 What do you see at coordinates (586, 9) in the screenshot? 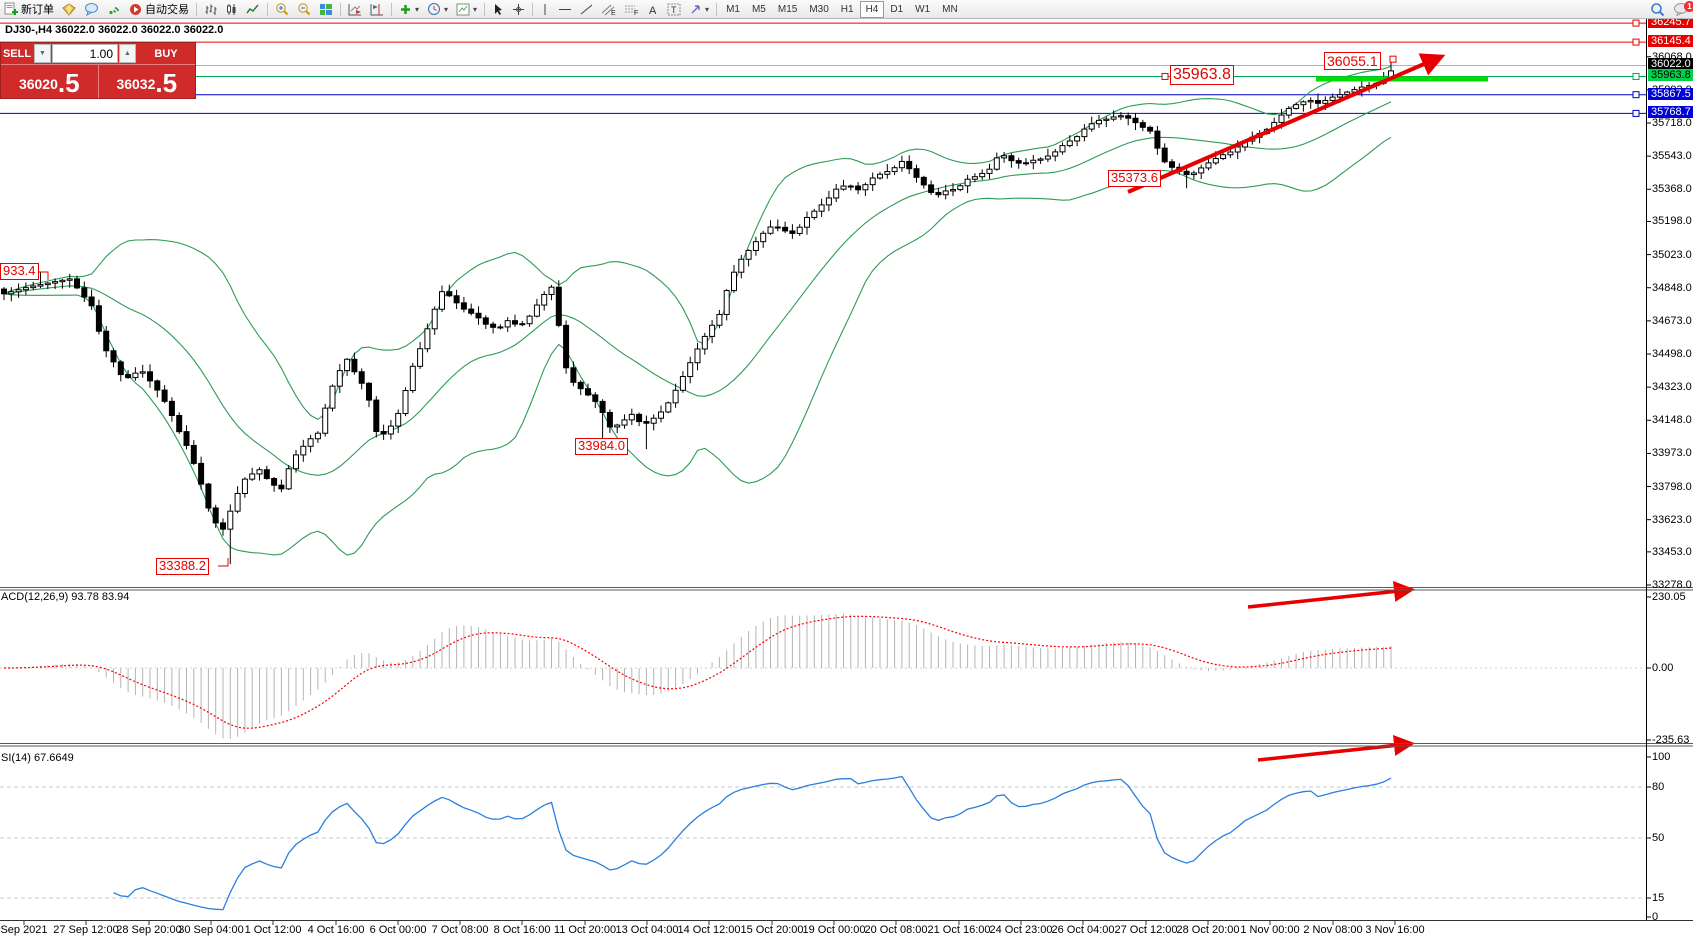
I see `trendline-tool-button` at bounding box center [586, 9].